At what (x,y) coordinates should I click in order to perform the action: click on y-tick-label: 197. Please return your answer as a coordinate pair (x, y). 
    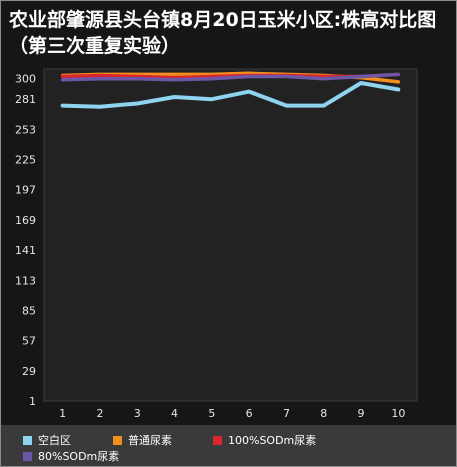
    Looking at the image, I should click on (25, 190).